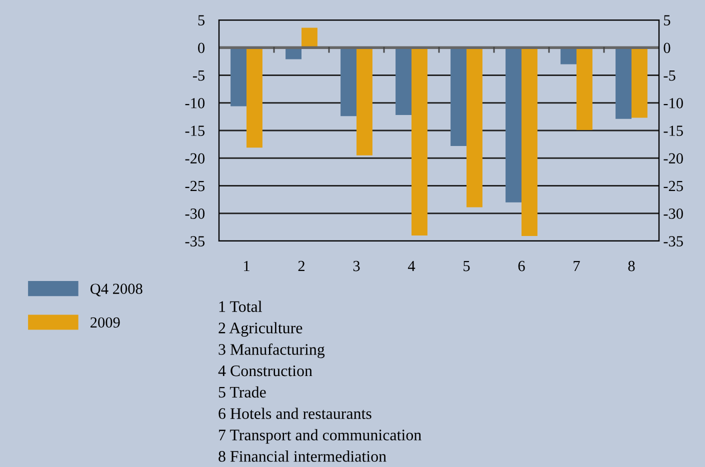 The height and width of the screenshot is (467, 705). I want to click on x-tick-label: 8, so click(631, 266).